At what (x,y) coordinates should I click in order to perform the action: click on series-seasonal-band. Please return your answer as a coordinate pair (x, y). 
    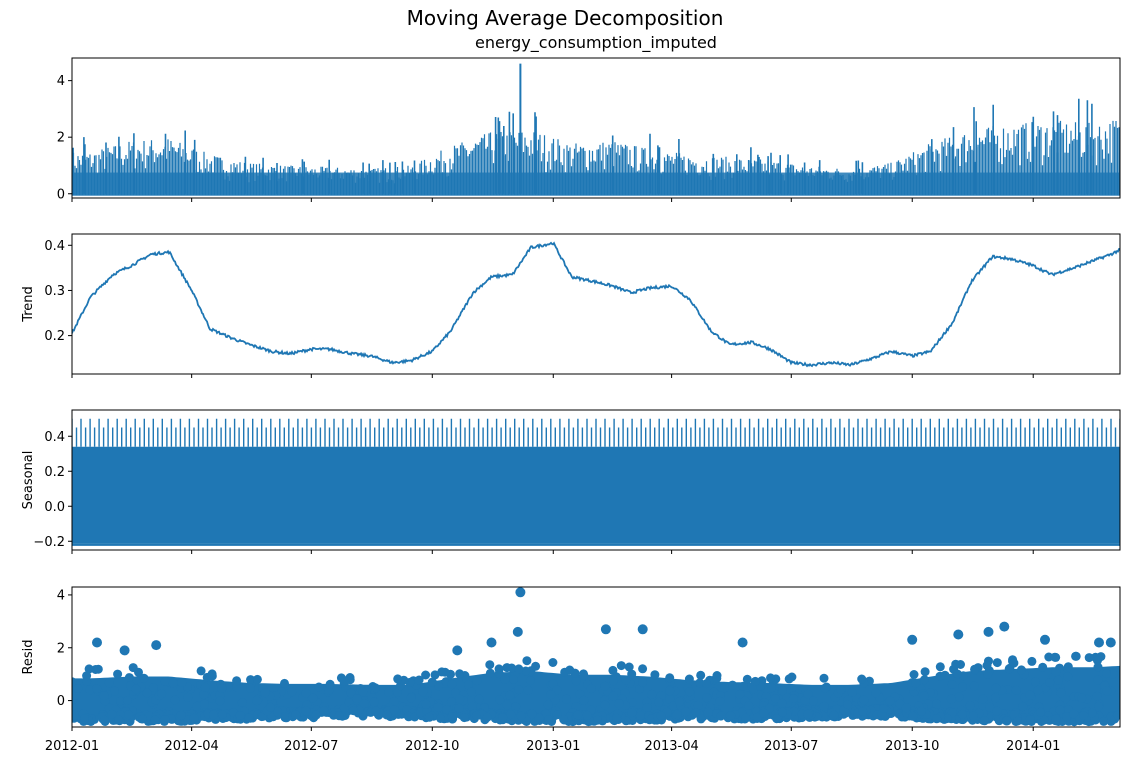
    Looking at the image, I should click on (596, 495).